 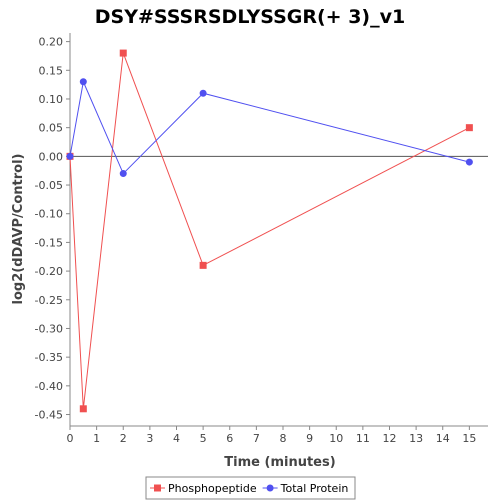 What do you see at coordinates (229, 438) in the screenshot?
I see `x-tick-label: 6` at bounding box center [229, 438].